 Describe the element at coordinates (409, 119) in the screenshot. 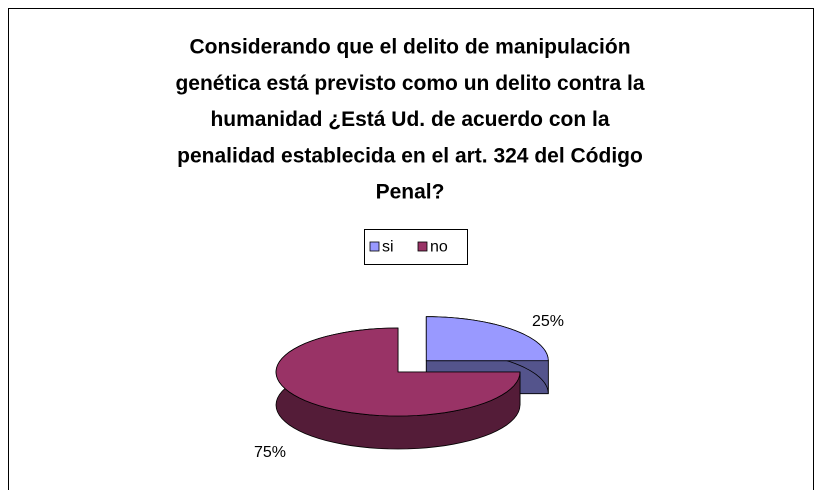

I see `chart-title: humanidad ¿Está Ud. de acuerdo con la` at that location.